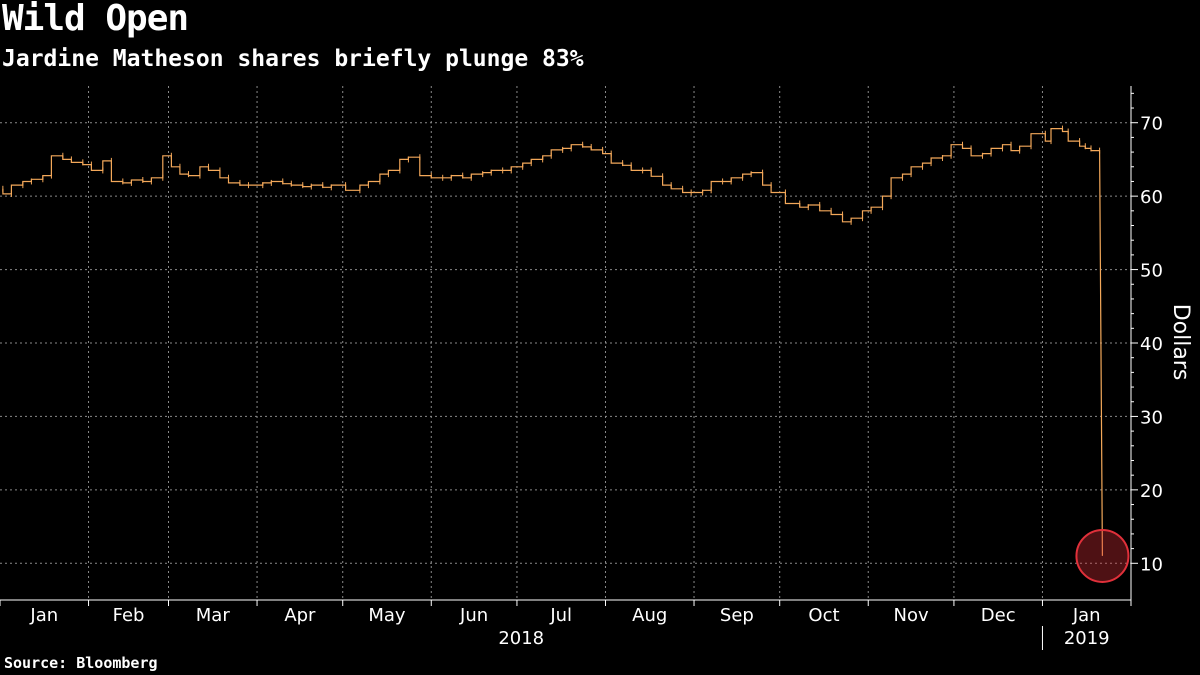  I want to click on x-month-label-10: Nov, so click(911, 615).